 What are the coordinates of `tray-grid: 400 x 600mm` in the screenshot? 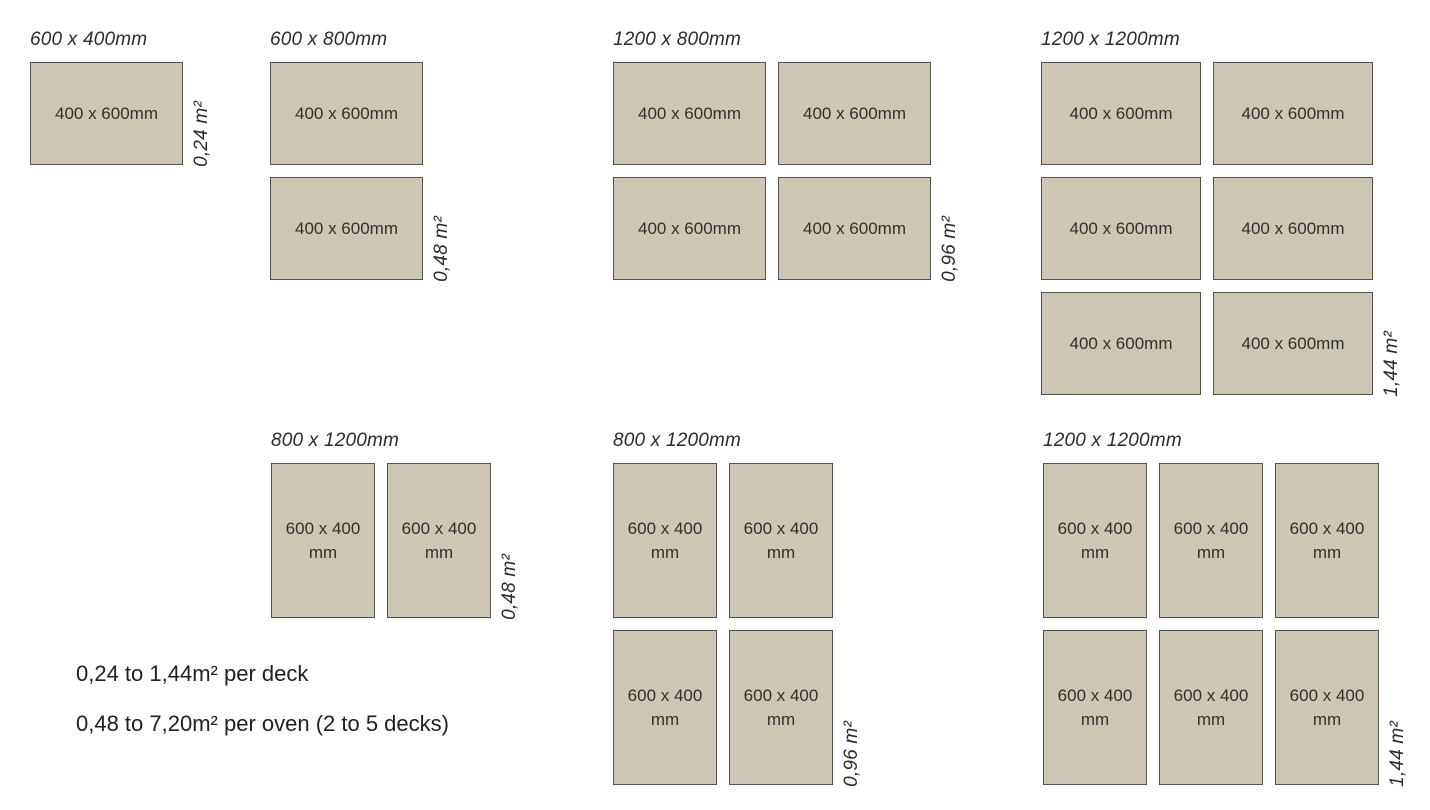 It's located at (106, 113).